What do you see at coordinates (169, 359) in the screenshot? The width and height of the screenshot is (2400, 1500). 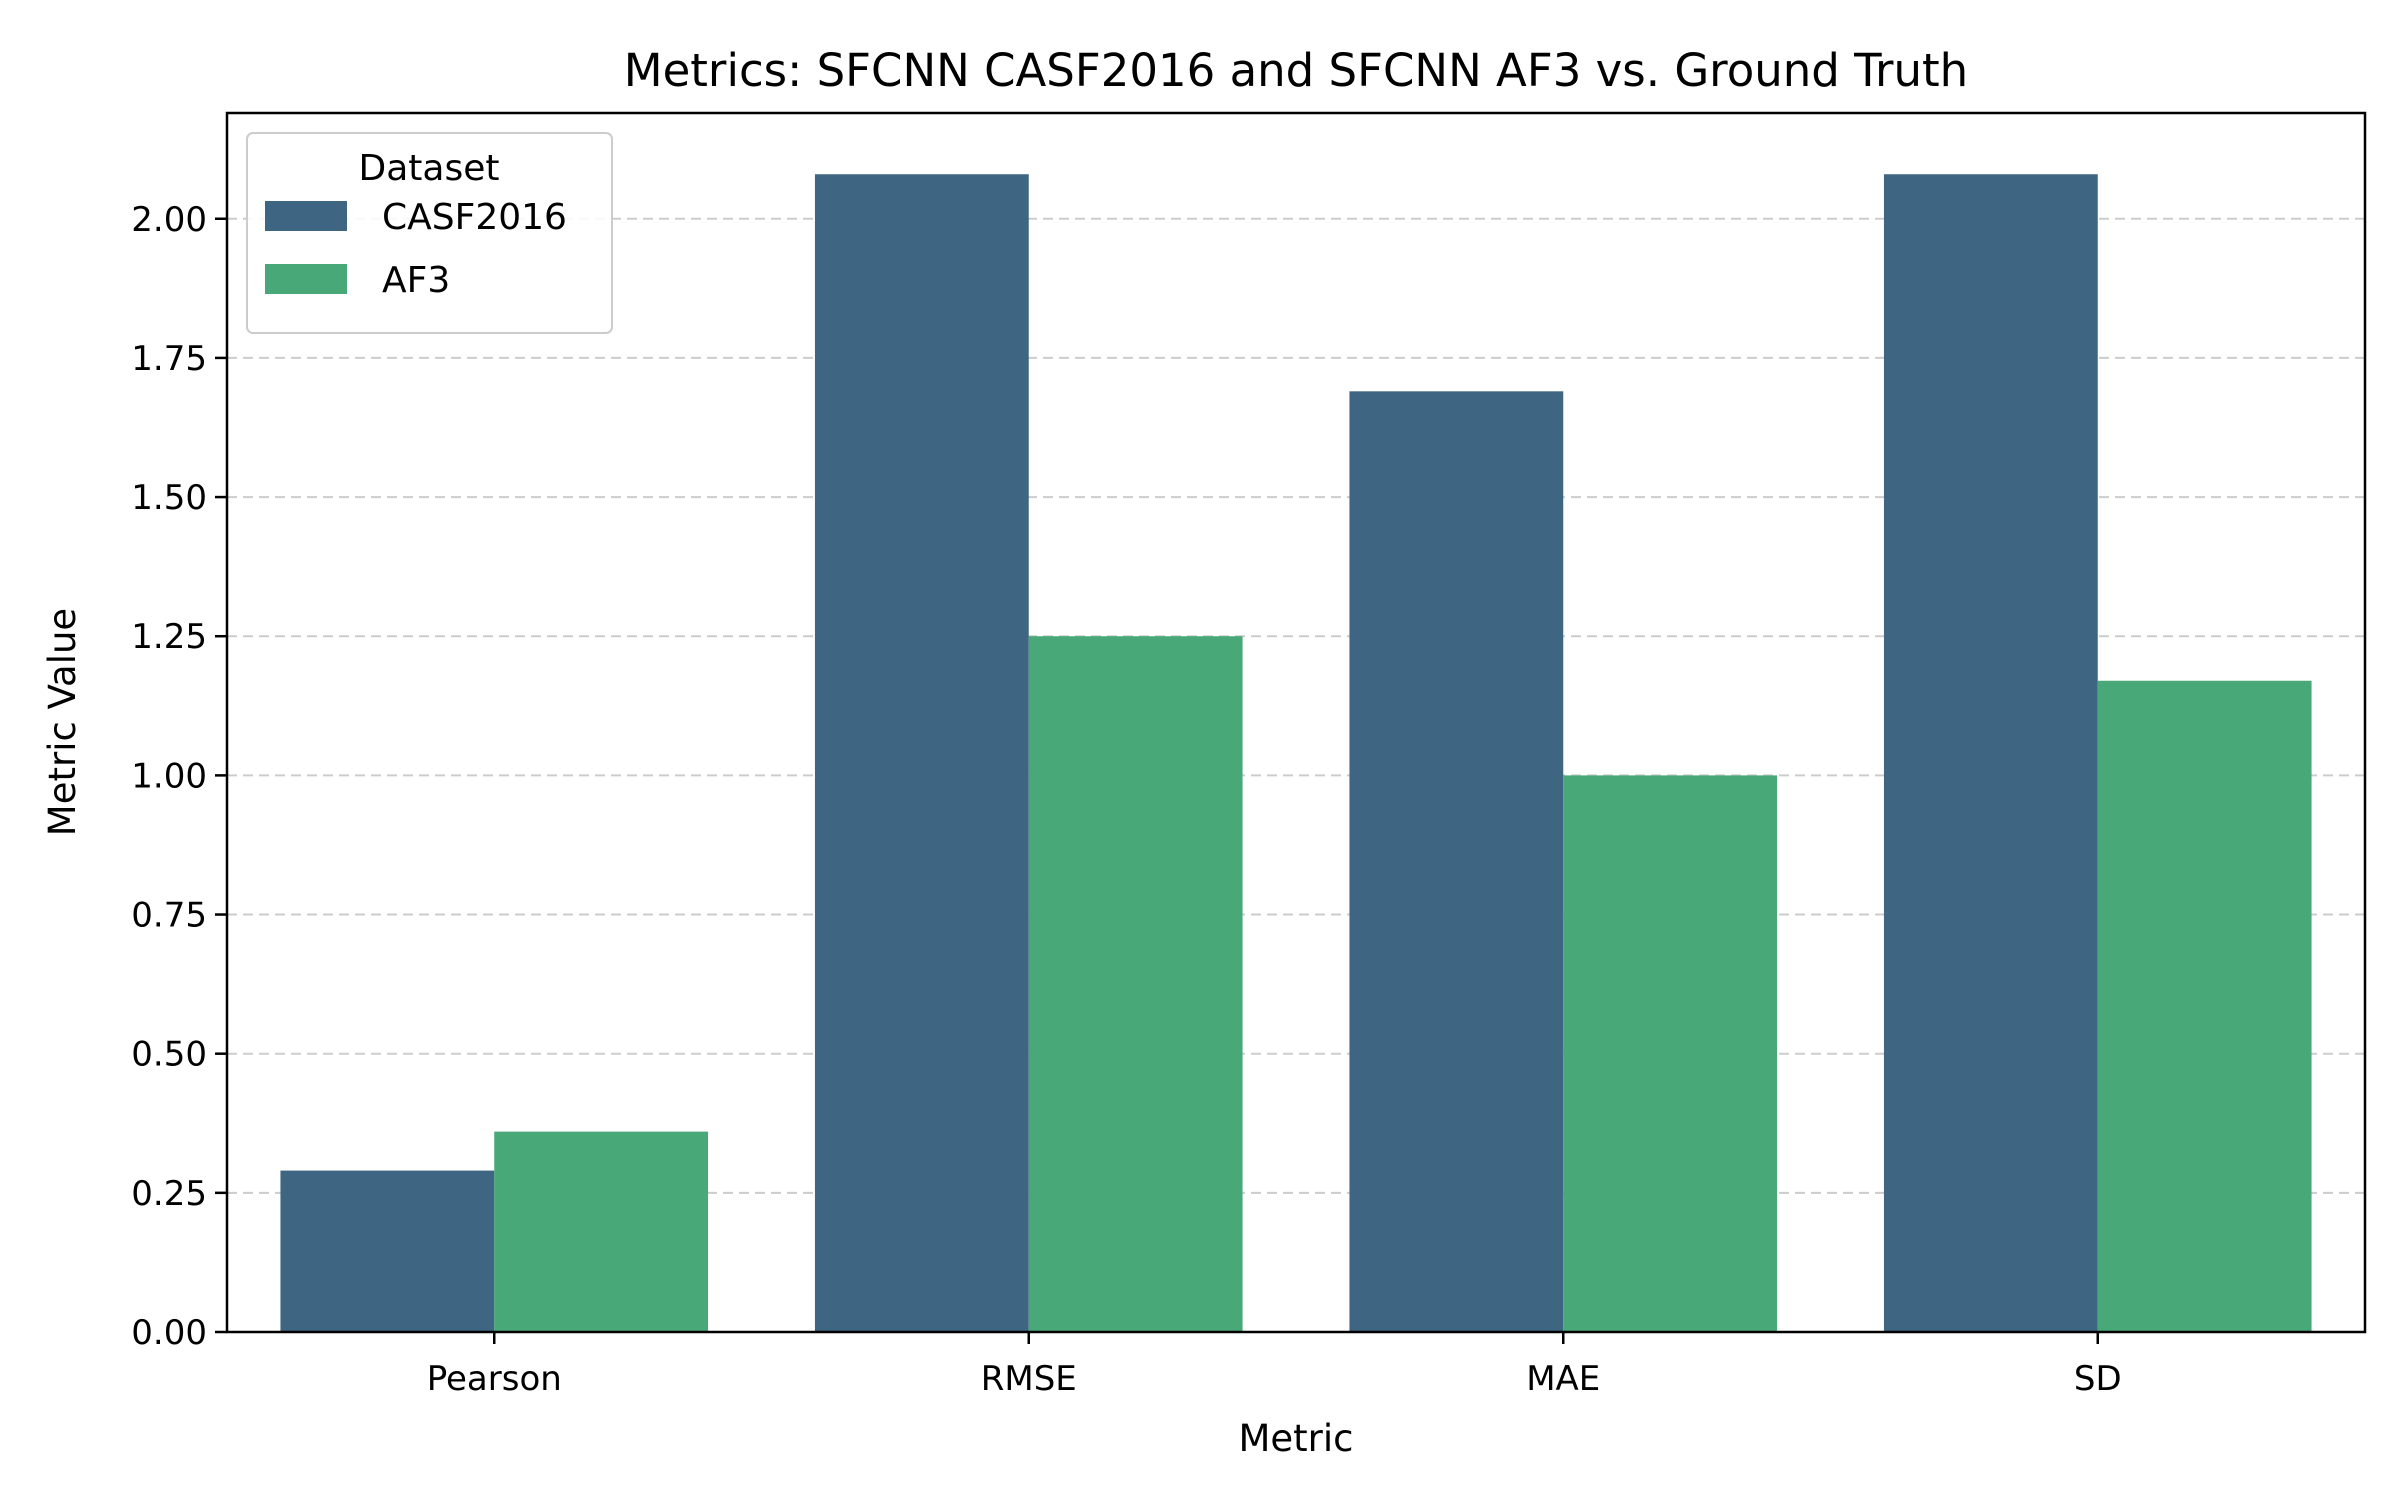 I see `y-tick-label: 1.75` at bounding box center [169, 359].